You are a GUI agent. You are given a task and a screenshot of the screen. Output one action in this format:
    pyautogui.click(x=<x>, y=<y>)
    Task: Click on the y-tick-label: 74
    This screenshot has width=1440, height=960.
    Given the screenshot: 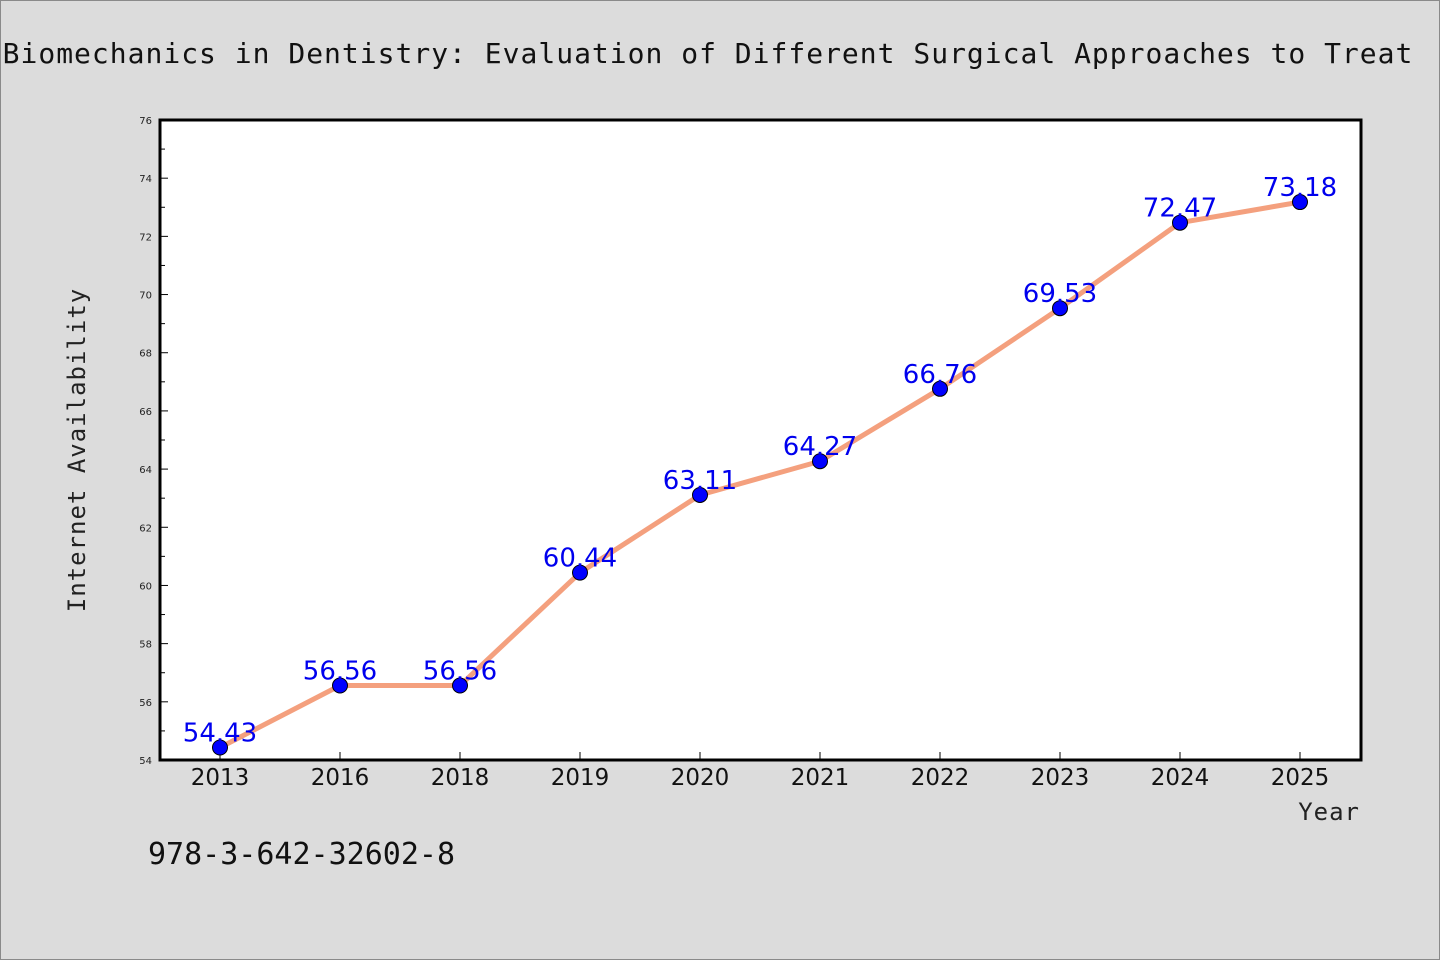 What is the action you would take?
    pyautogui.click(x=145, y=179)
    